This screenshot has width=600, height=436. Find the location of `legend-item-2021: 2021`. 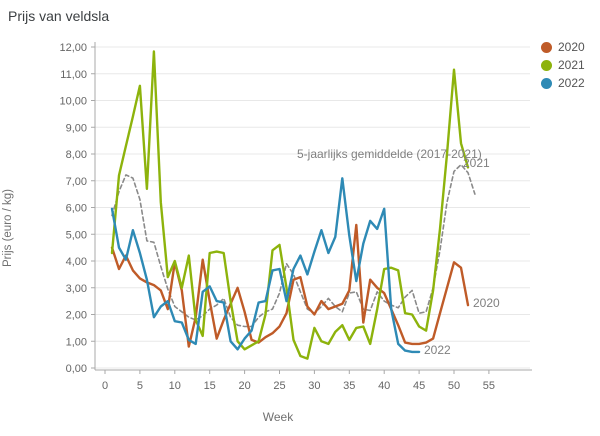

legend-item-2021: 2021 is located at coordinates (563, 65).